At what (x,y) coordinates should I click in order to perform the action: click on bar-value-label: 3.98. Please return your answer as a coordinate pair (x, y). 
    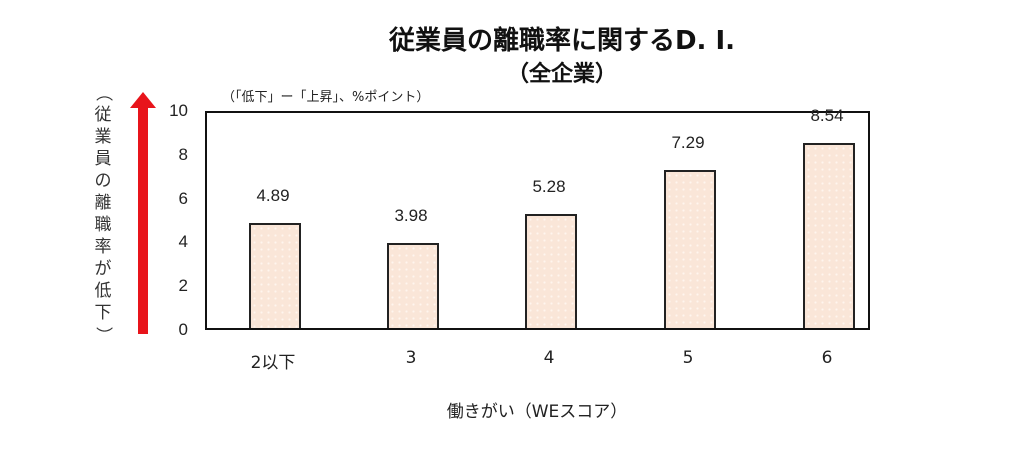
    Looking at the image, I should click on (411, 215).